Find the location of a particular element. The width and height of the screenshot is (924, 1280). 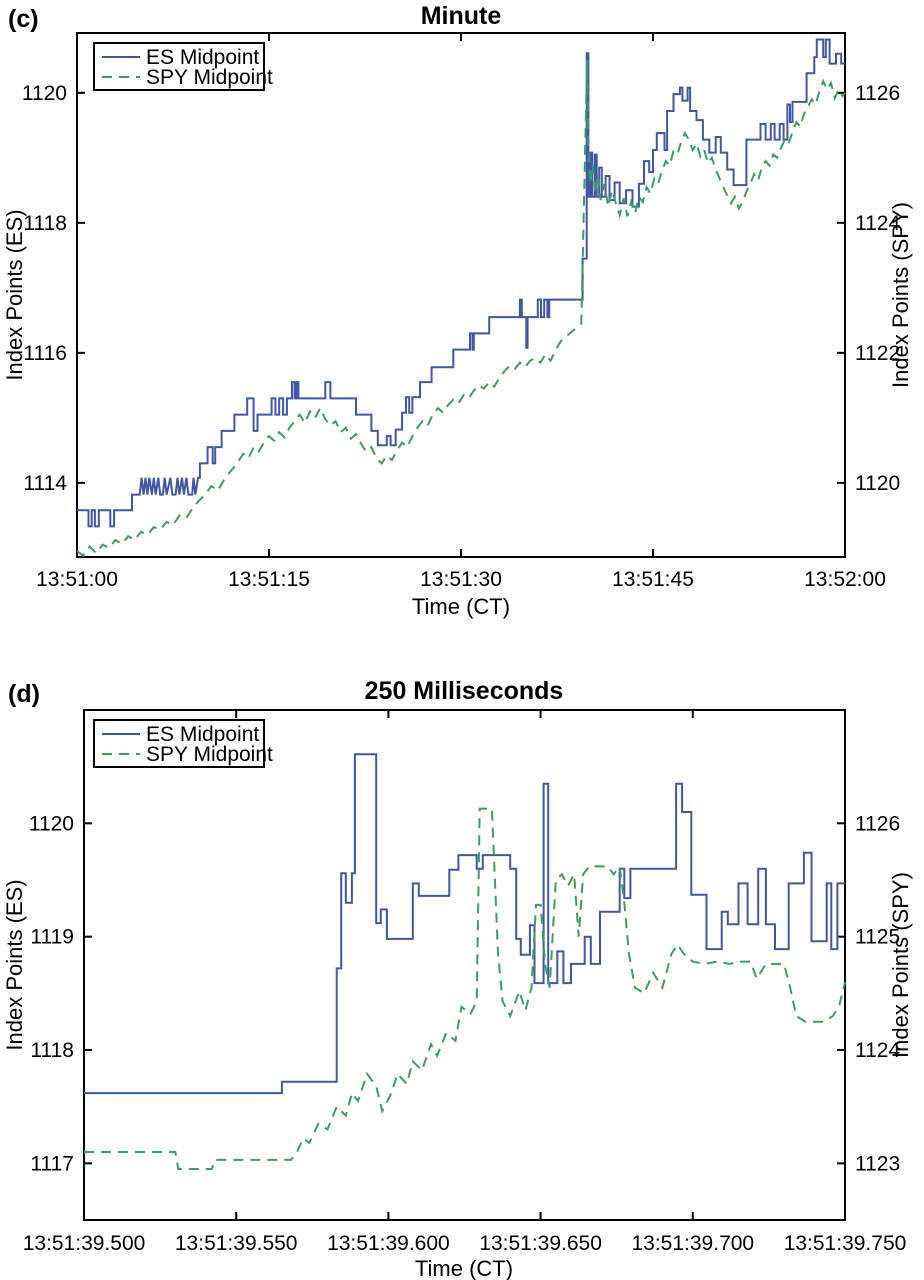

y-left-tick-label: 1119 is located at coordinates (52, 937).